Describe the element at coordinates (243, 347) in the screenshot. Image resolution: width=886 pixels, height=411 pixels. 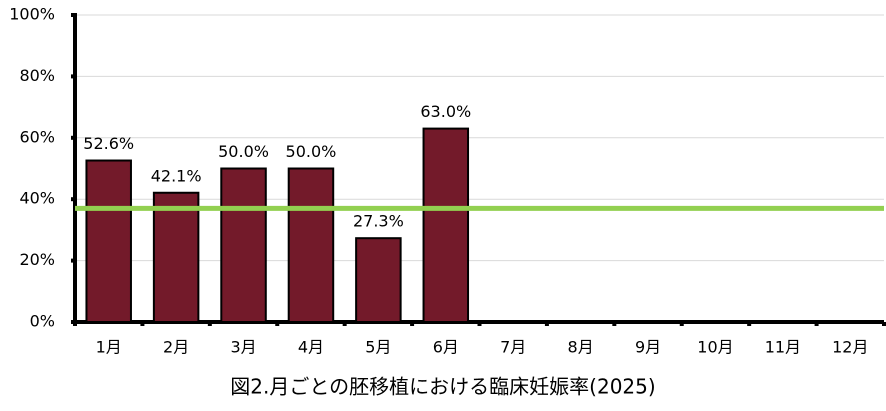
I see `x-tick-label: 3月` at that location.